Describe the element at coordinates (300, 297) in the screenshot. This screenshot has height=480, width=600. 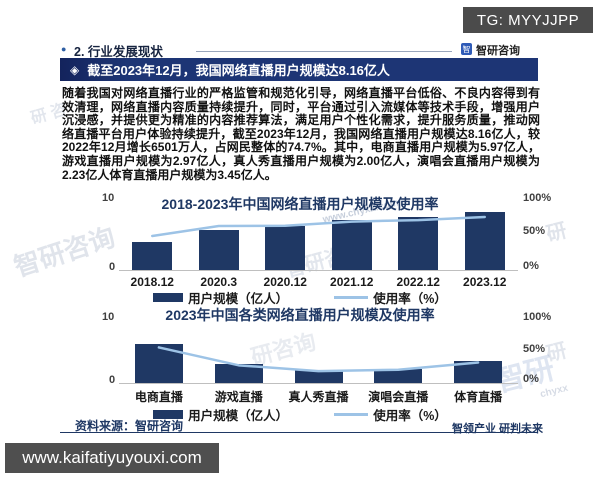
I see `chart1-legend: 用户规模（亿人） 使用率（%）` at that location.